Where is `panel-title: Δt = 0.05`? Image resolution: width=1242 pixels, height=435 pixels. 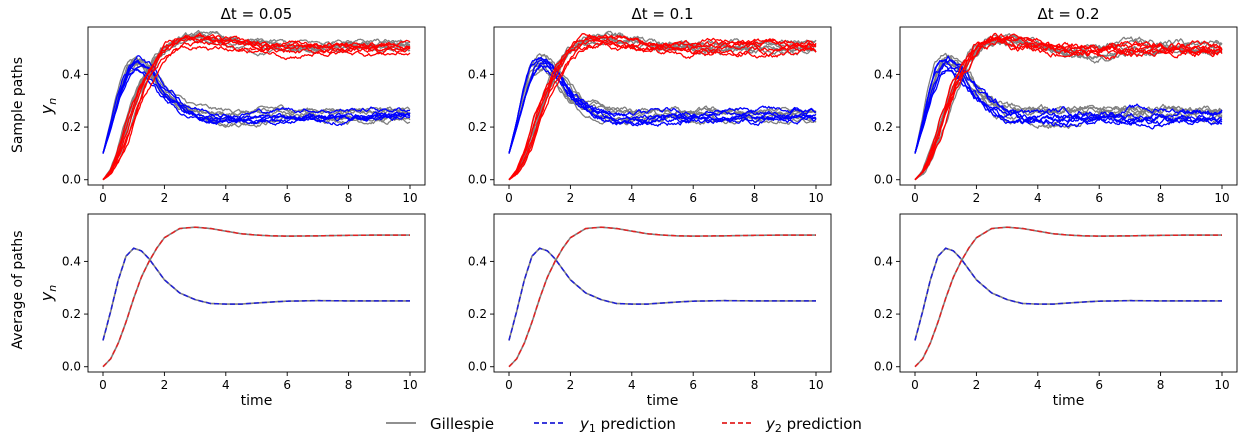 panel-title: Δt = 0.05 is located at coordinates (257, 14).